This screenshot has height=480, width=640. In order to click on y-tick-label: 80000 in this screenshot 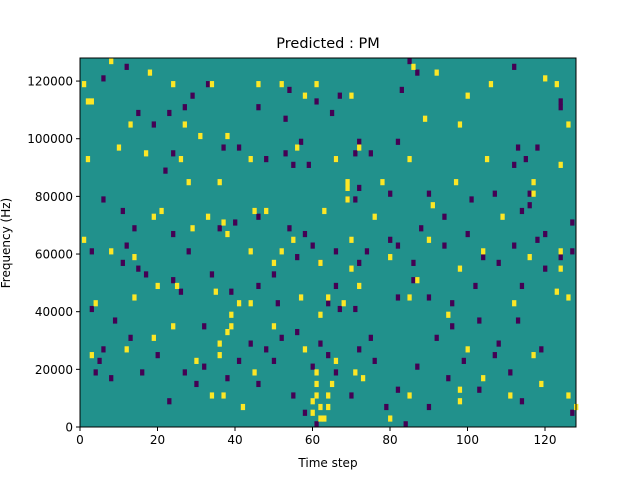, I will do `click(54, 197)`.